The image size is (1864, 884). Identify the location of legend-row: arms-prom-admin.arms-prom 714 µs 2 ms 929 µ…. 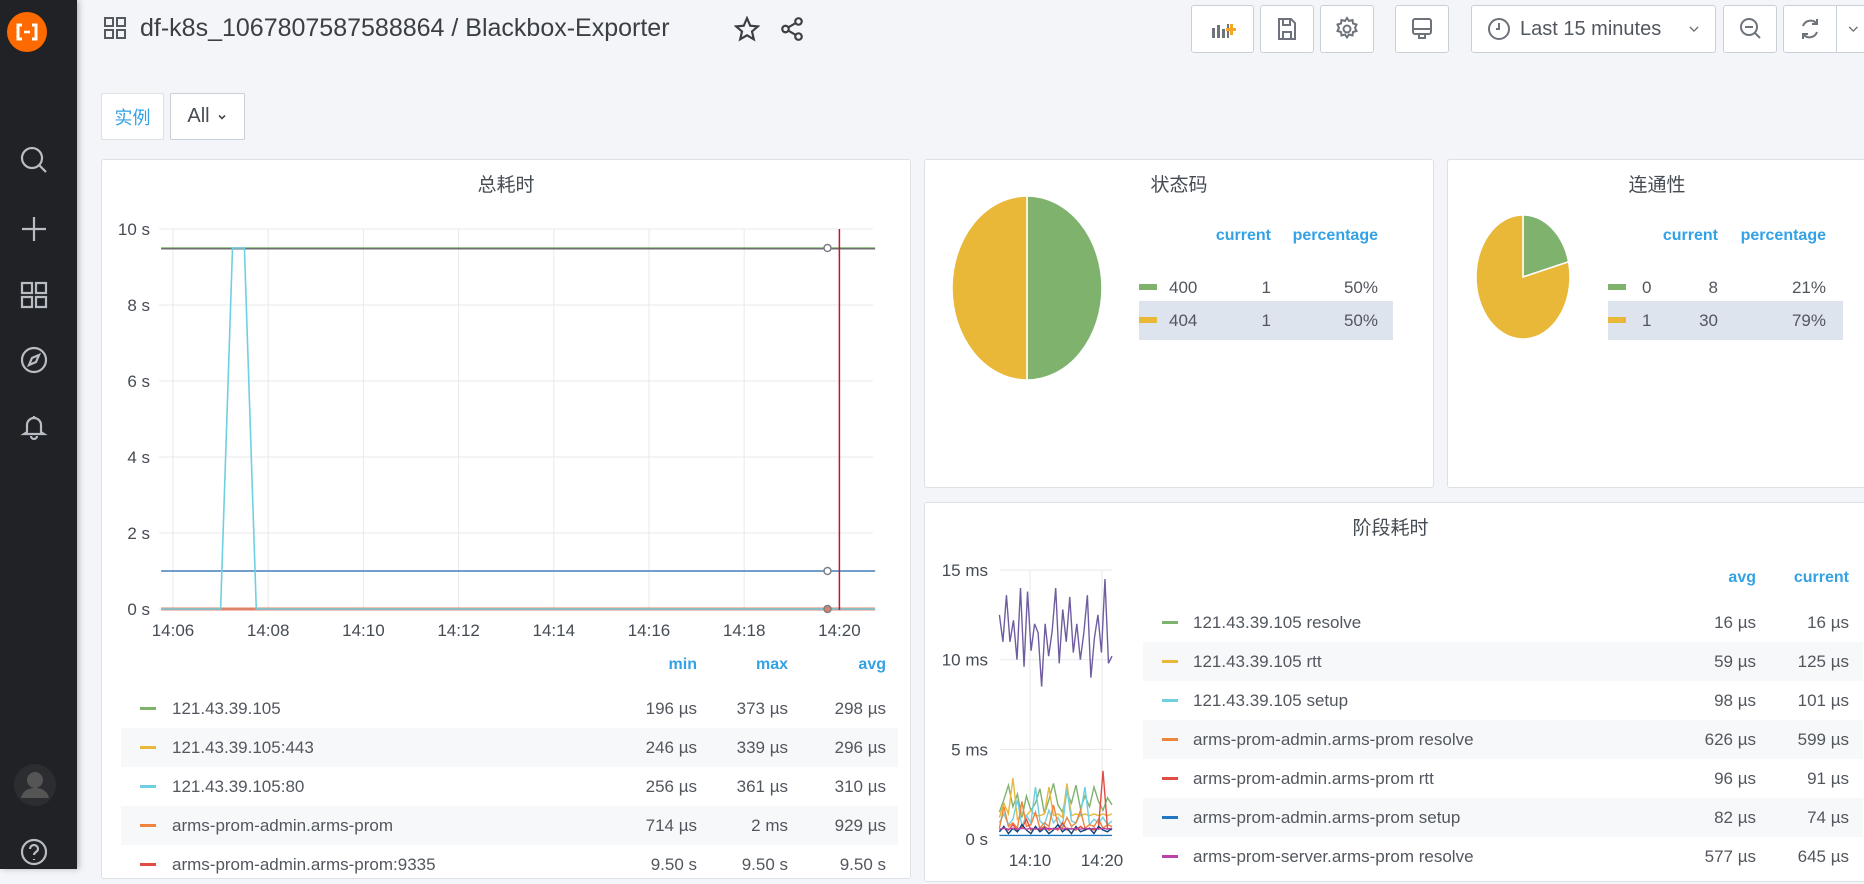
(509, 825).